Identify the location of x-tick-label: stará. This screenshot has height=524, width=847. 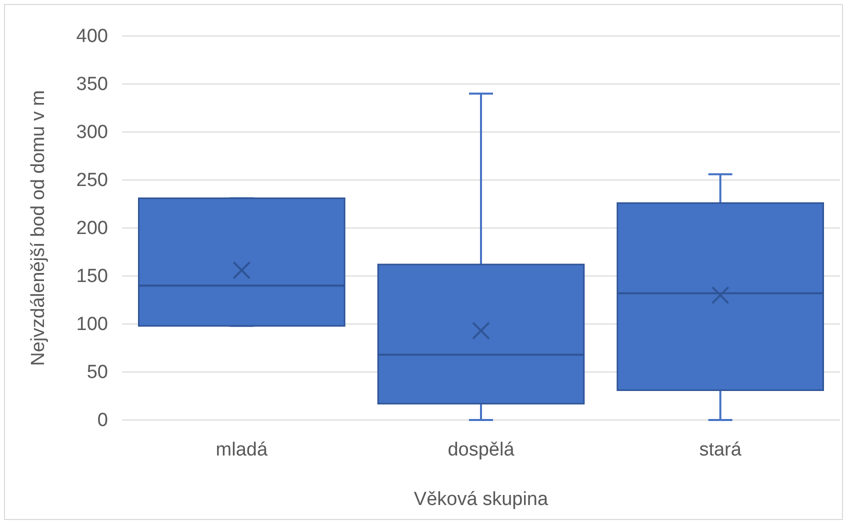
(720, 449).